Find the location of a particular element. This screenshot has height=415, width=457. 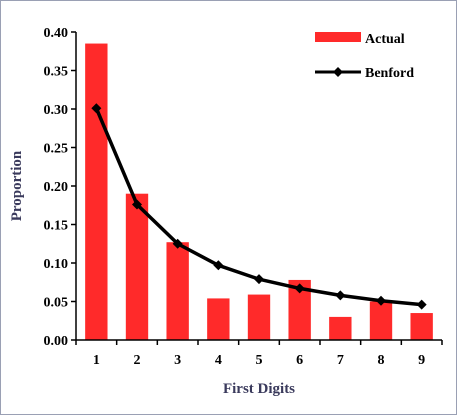

y-tick-label: 0.15 is located at coordinates (56, 226).